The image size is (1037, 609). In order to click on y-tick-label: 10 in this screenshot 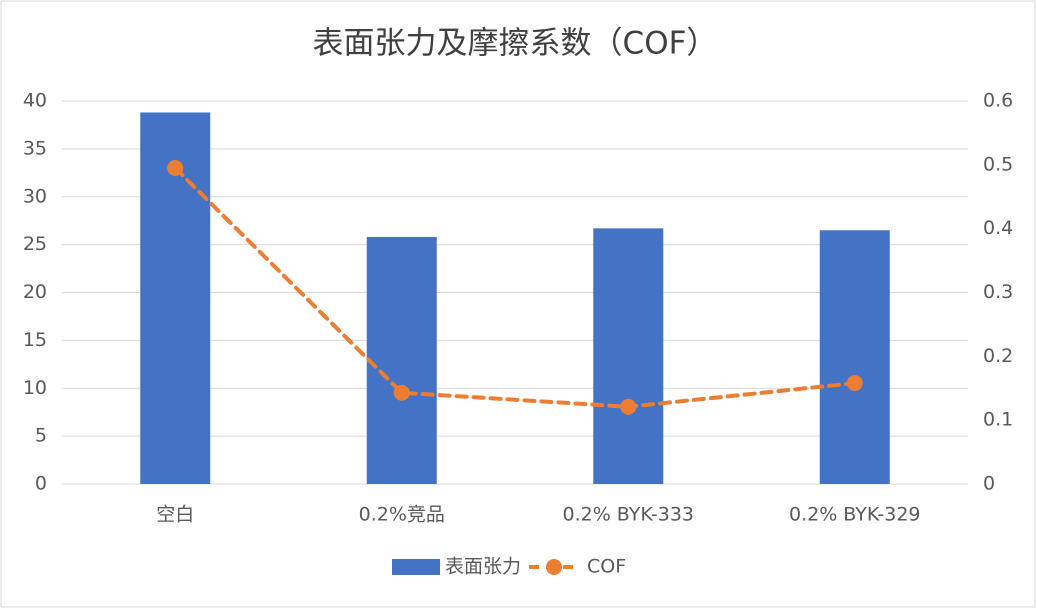, I will do `click(35, 388)`.